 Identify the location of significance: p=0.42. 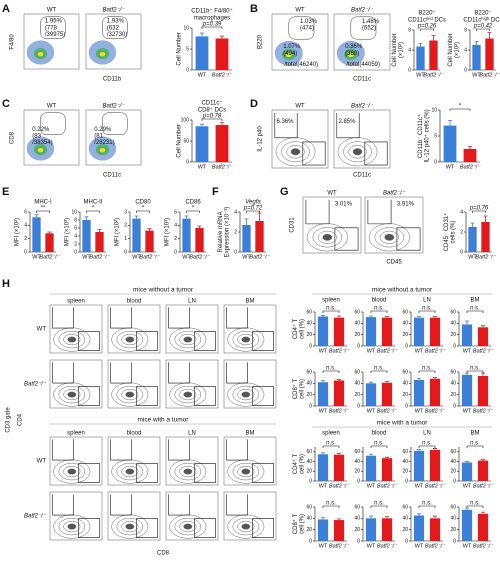
(483, 27).